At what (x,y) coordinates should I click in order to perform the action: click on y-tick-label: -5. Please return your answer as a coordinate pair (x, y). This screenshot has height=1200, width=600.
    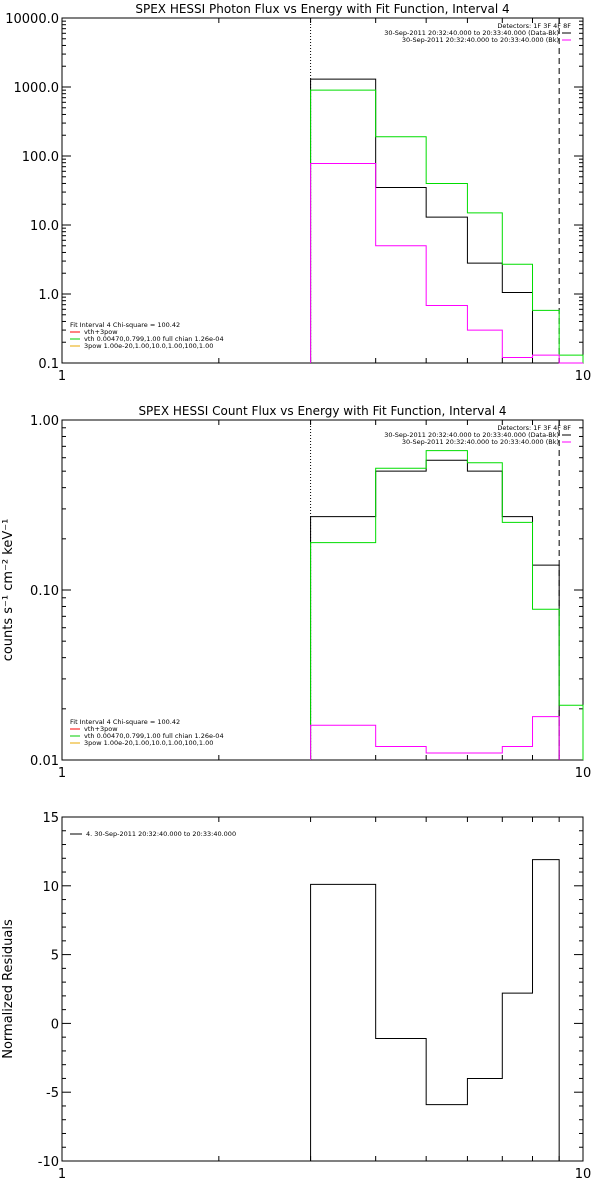
    Looking at the image, I should click on (52, 1093).